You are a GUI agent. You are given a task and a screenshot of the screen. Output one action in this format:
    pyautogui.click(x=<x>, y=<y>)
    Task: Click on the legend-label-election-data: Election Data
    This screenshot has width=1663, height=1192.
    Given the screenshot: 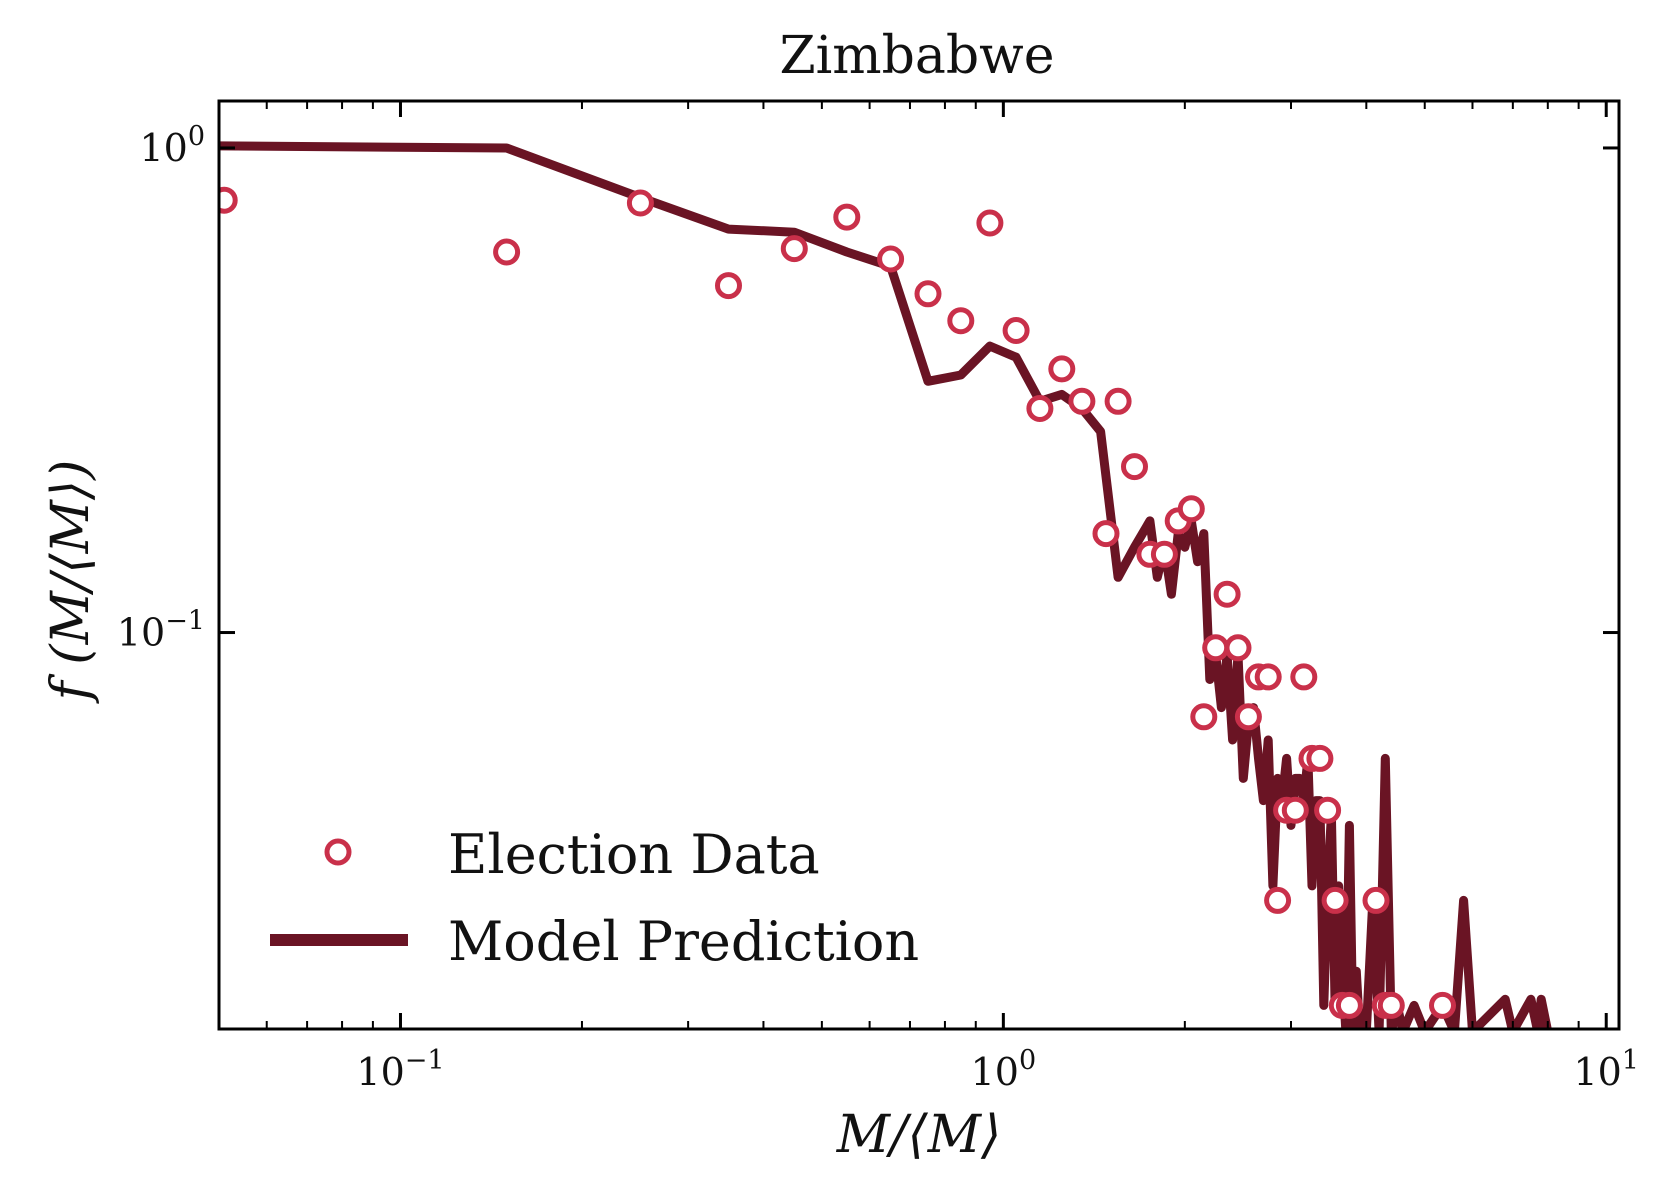 What is the action you would take?
    pyautogui.click(x=634, y=854)
    